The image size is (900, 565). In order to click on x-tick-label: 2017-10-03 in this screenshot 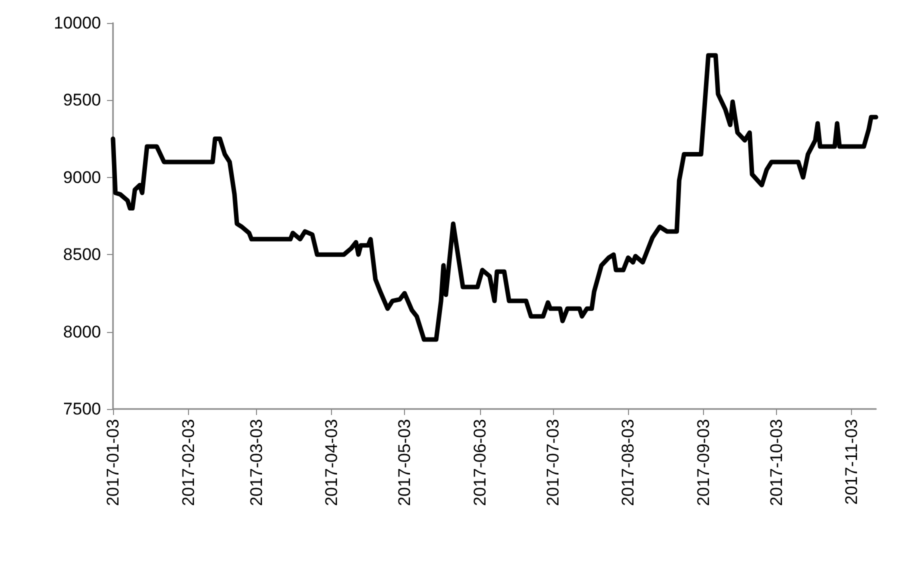, I will do `click(776, 462)`.